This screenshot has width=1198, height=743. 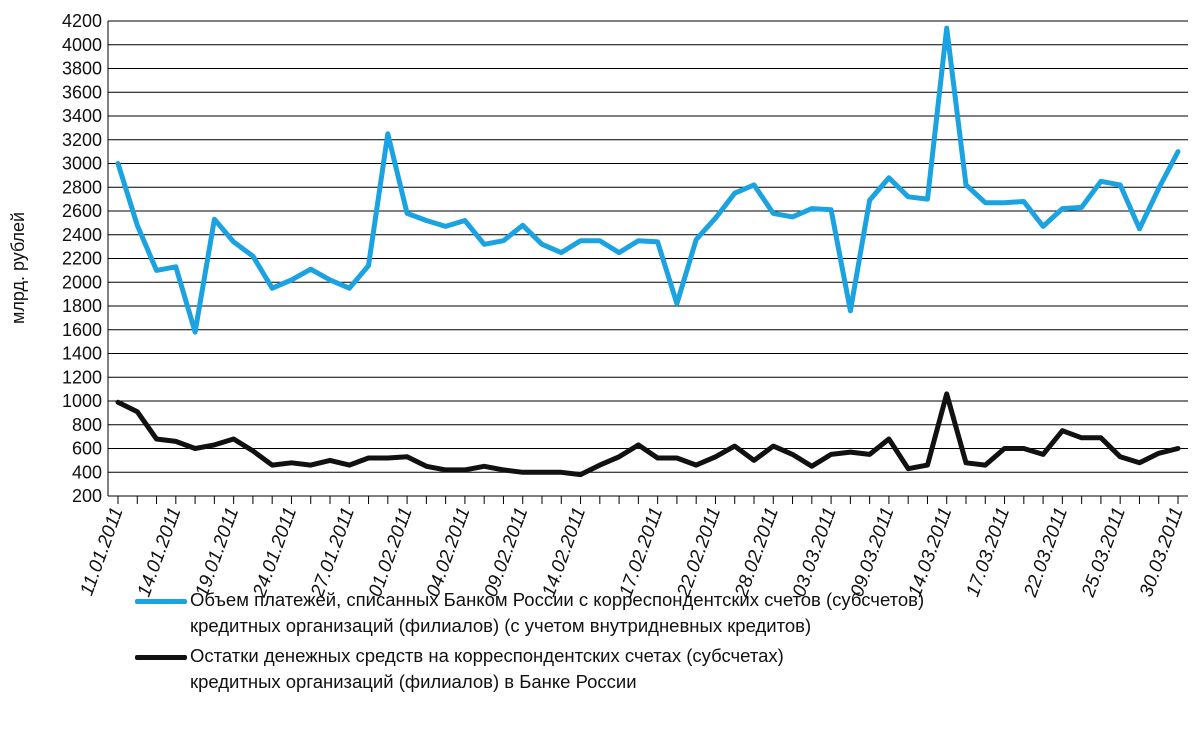 What do you see at coordinates (642, 552) in the screenshot?
I see `x-tick-label: 17.02.2011` at bounding box center [642, 552].